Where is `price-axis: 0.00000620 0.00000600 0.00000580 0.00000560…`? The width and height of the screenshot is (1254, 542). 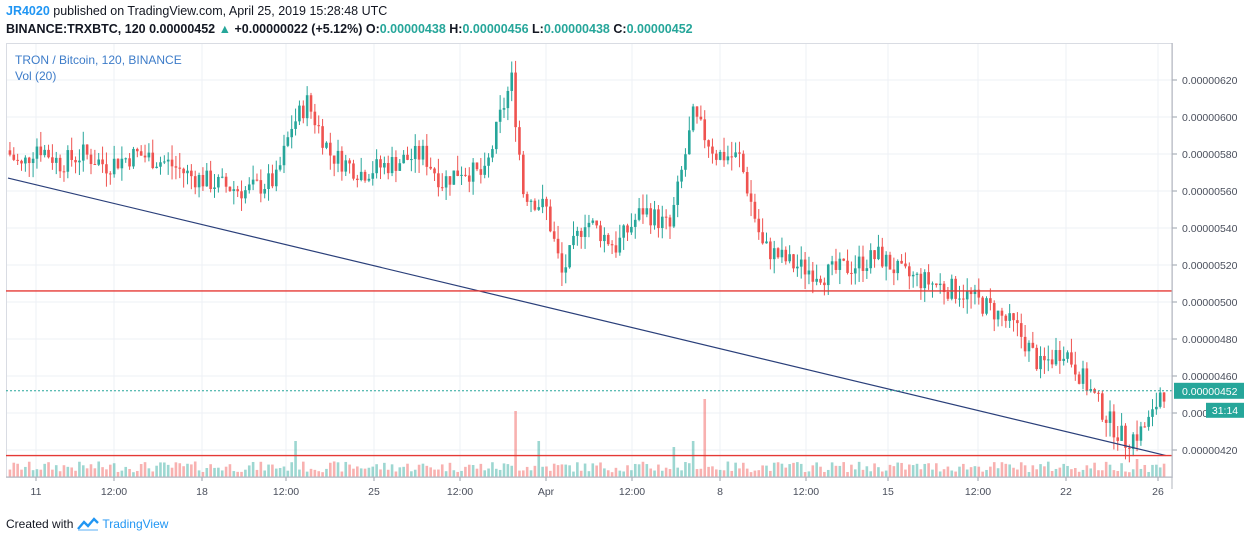
price-axis: 0.00000620 0.00000600 0.00000580 0.00000560… is located at coordinates (1207, 266).